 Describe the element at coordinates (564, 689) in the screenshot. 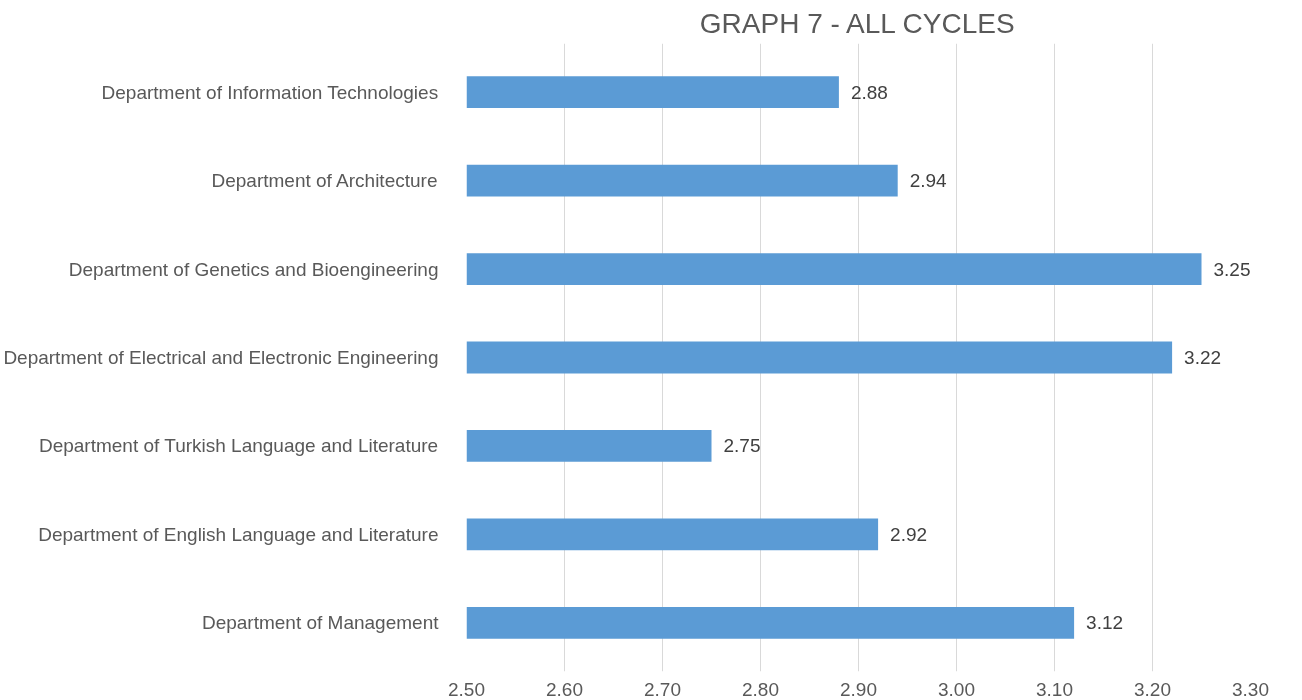

I see `x-tick-label: 2.60` at that location.